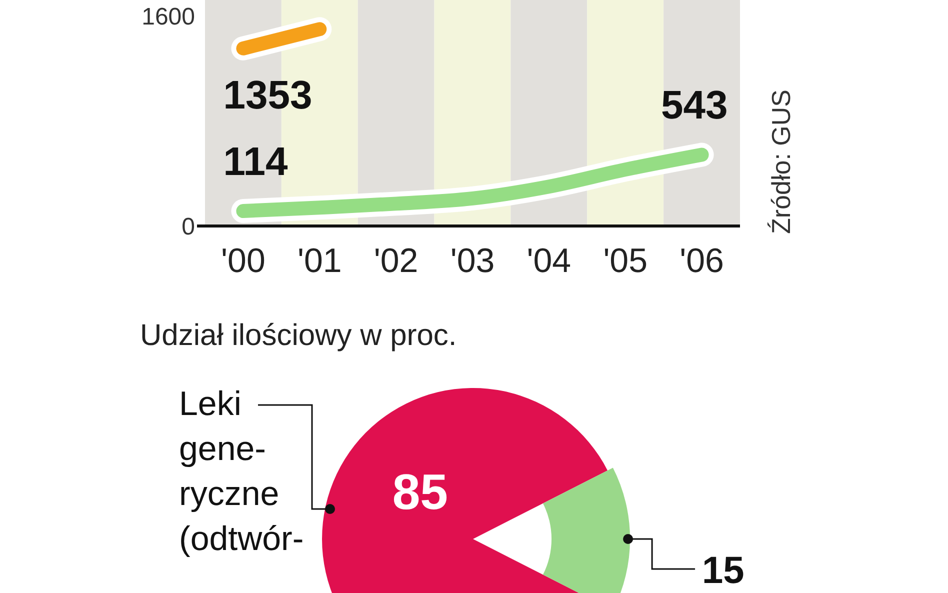  What do you see at coordinates (694, 106) in the screenshot?
I see `data-label: 543` at bounding box center [694, 106].